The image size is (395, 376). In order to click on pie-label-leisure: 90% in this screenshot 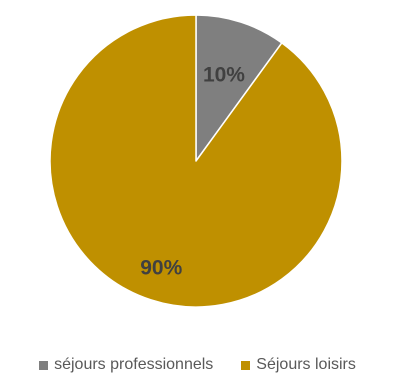, I will do `click(161, 267)`.